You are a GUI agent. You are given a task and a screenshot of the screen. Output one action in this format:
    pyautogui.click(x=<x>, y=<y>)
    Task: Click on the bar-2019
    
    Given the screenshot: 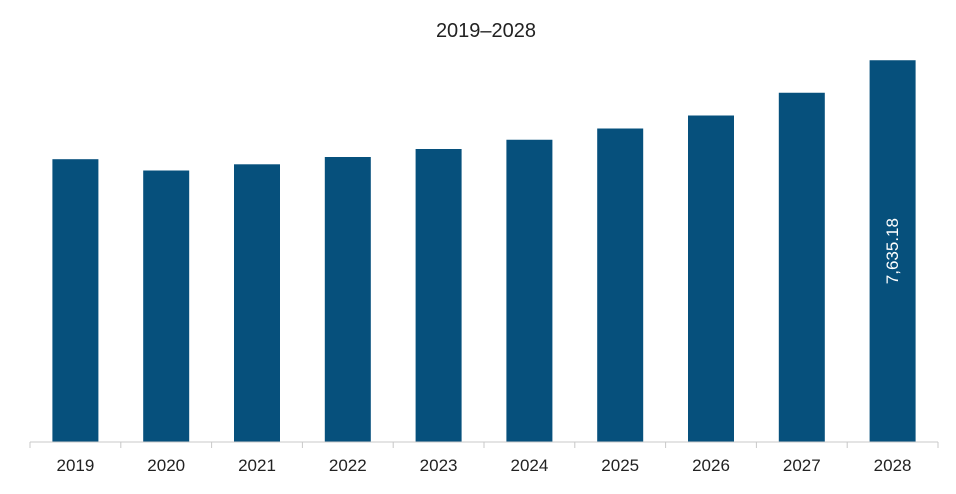 What is the action you would take?
    pyautogui.click(x=75, y=300)
    